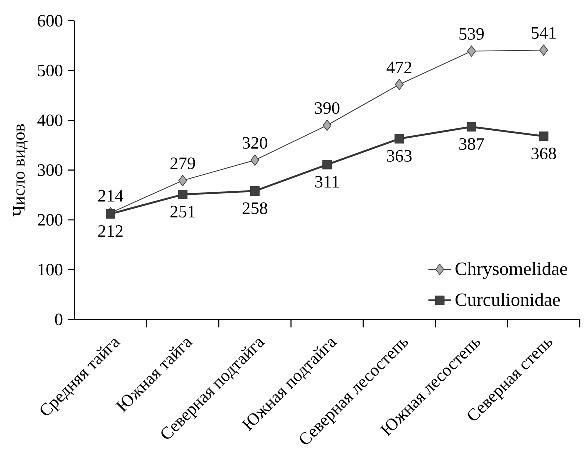 This screenshot has height=473, width=584. What do you see at coordinates (50, 220) in the screenshot?
I see `y-tick-label: 200` at bounding box center [50, 220].